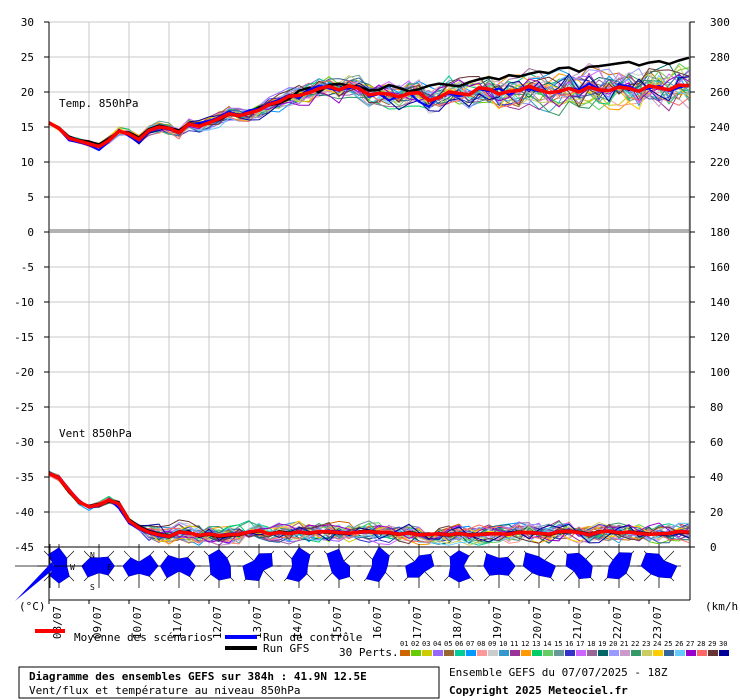 This screenshot has width=740, height=700. What do you see at coordinates (404, 644) in the screenshot?
I see `perturbation-key-label: 01` at bounding box center [404, 644].